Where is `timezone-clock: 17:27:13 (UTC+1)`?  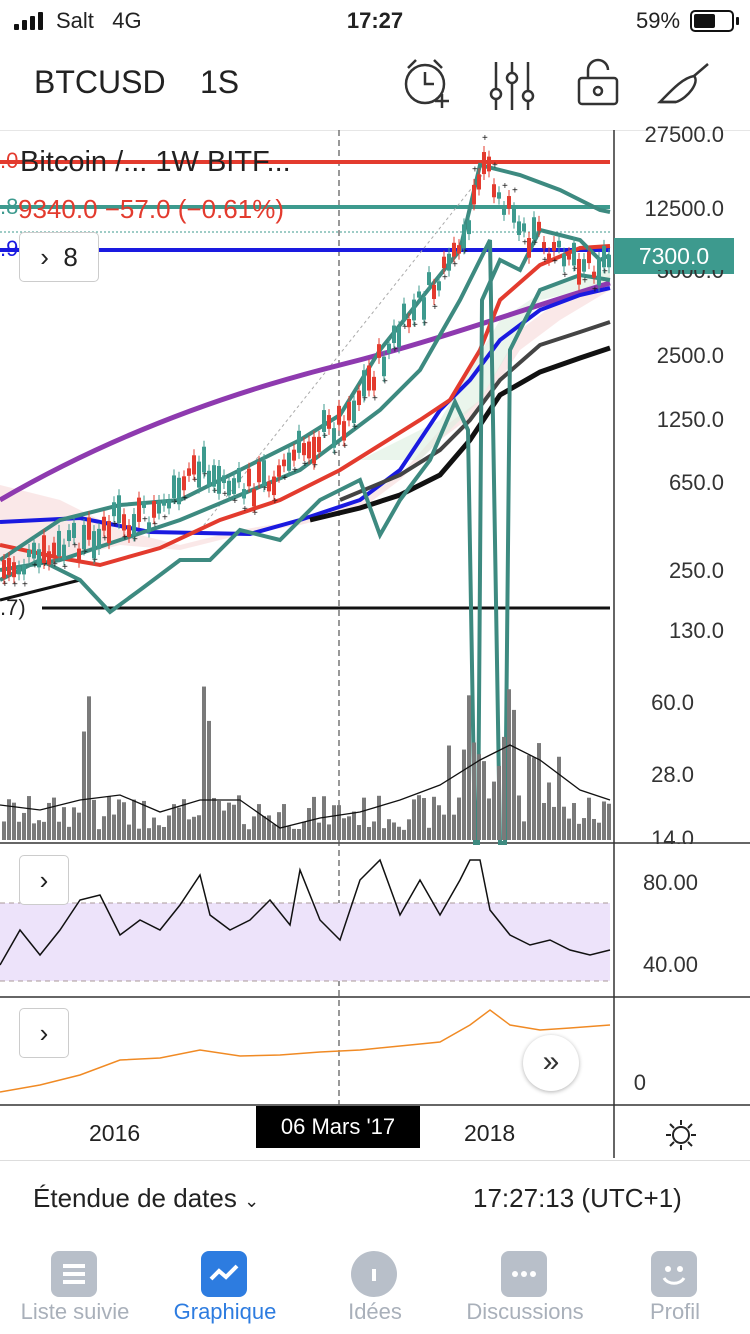
timezone-clock: 17:27:13 (UTC+1) is located at coordinates (577, 1198).